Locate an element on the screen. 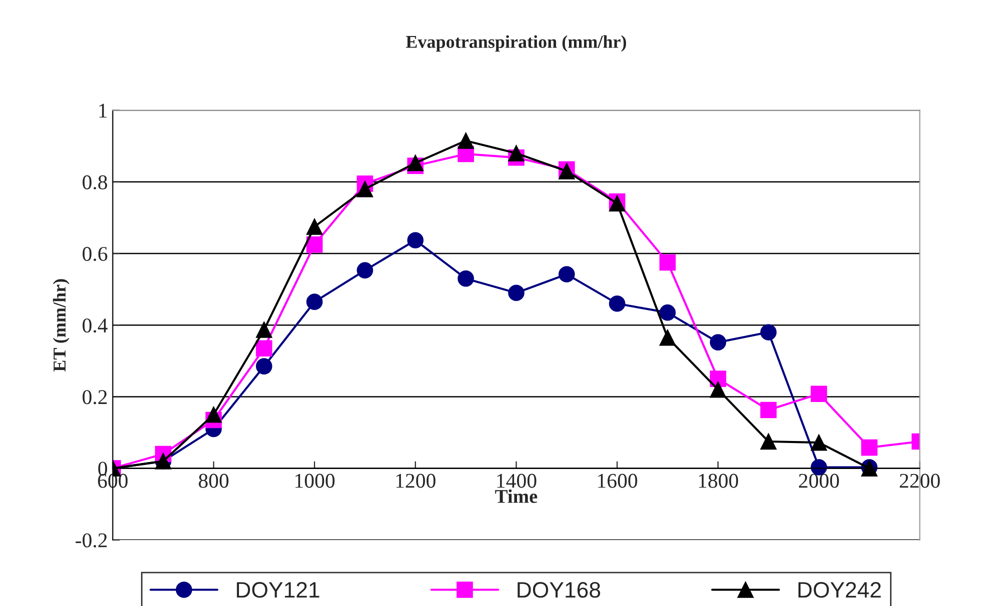 This screenshot has width=989, height=606. x-tick-label: 1400 is located at coordinates (516, 481).